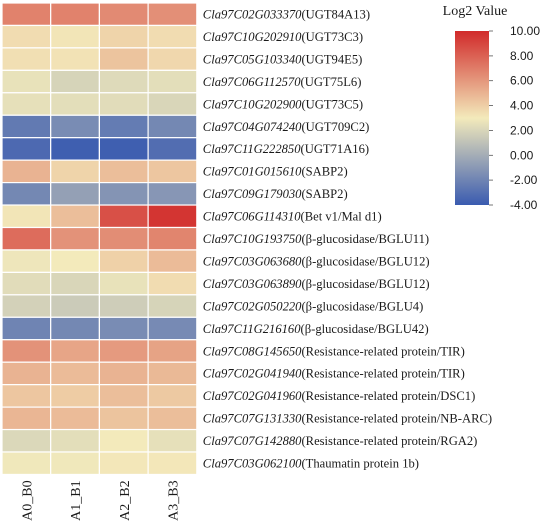 This screenshot has height=530, width=550. Describe the element at coordinates (252, 306) in the screenshot. I see `row-label-gene: Cla97C02G050220` at that location.